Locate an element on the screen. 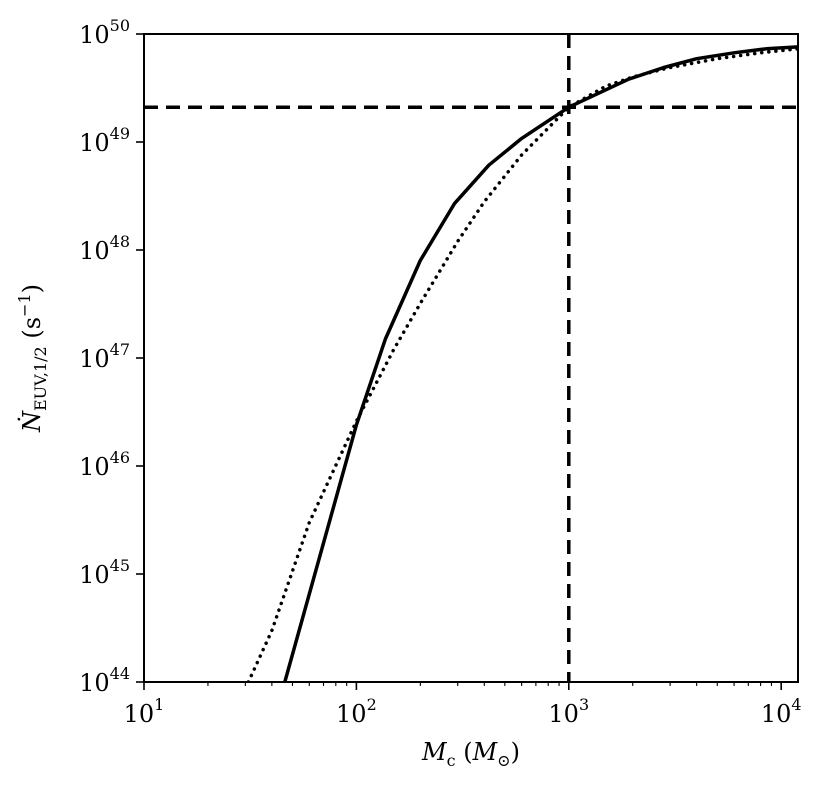  x-label-paren-open: ( is located at coordinates (464, 752).